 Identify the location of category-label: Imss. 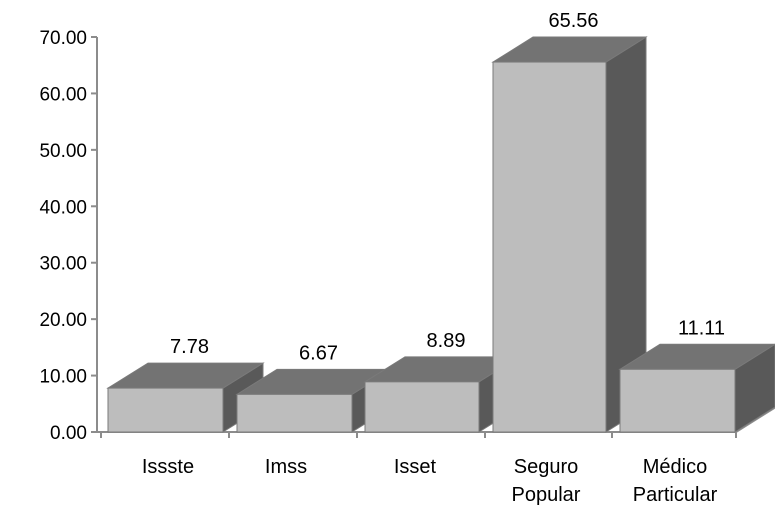
(286, 467).